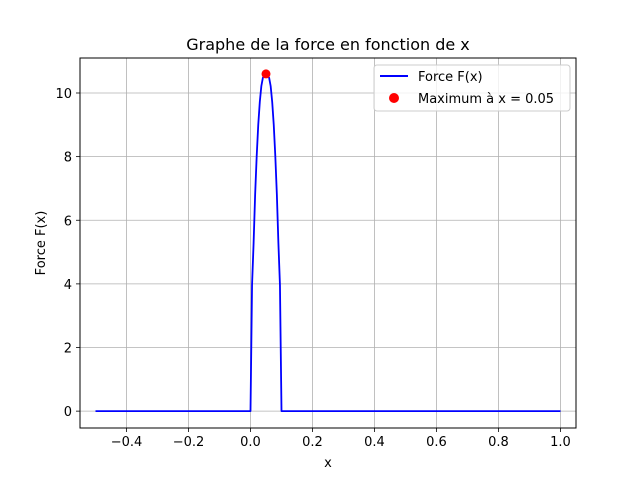  Describe the element at coordinates (189, 442) in the screenshot. I see `x-tick-label: −0.2` at that location.